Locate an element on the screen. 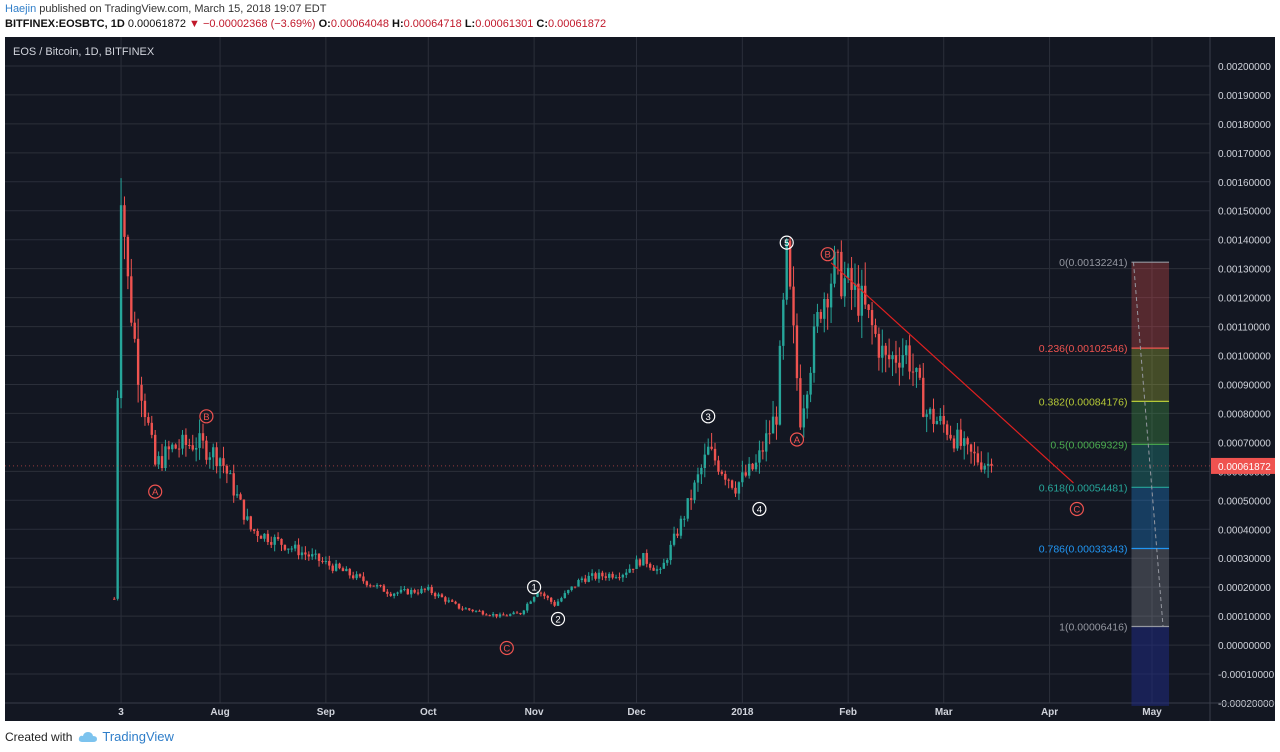 The width and height of the screenshot is (1280, 752). wave-label-text: 1 is located at coordinates (533, 588).